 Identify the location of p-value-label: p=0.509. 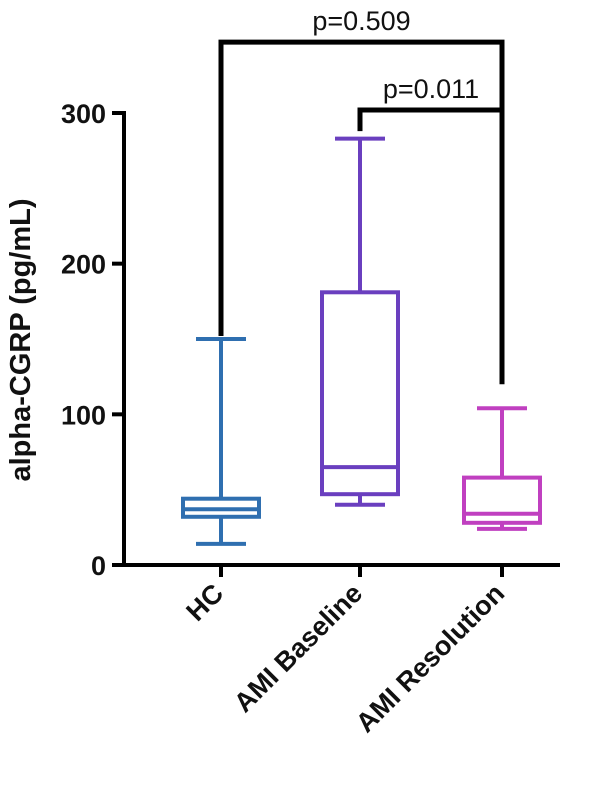
(361, 21).